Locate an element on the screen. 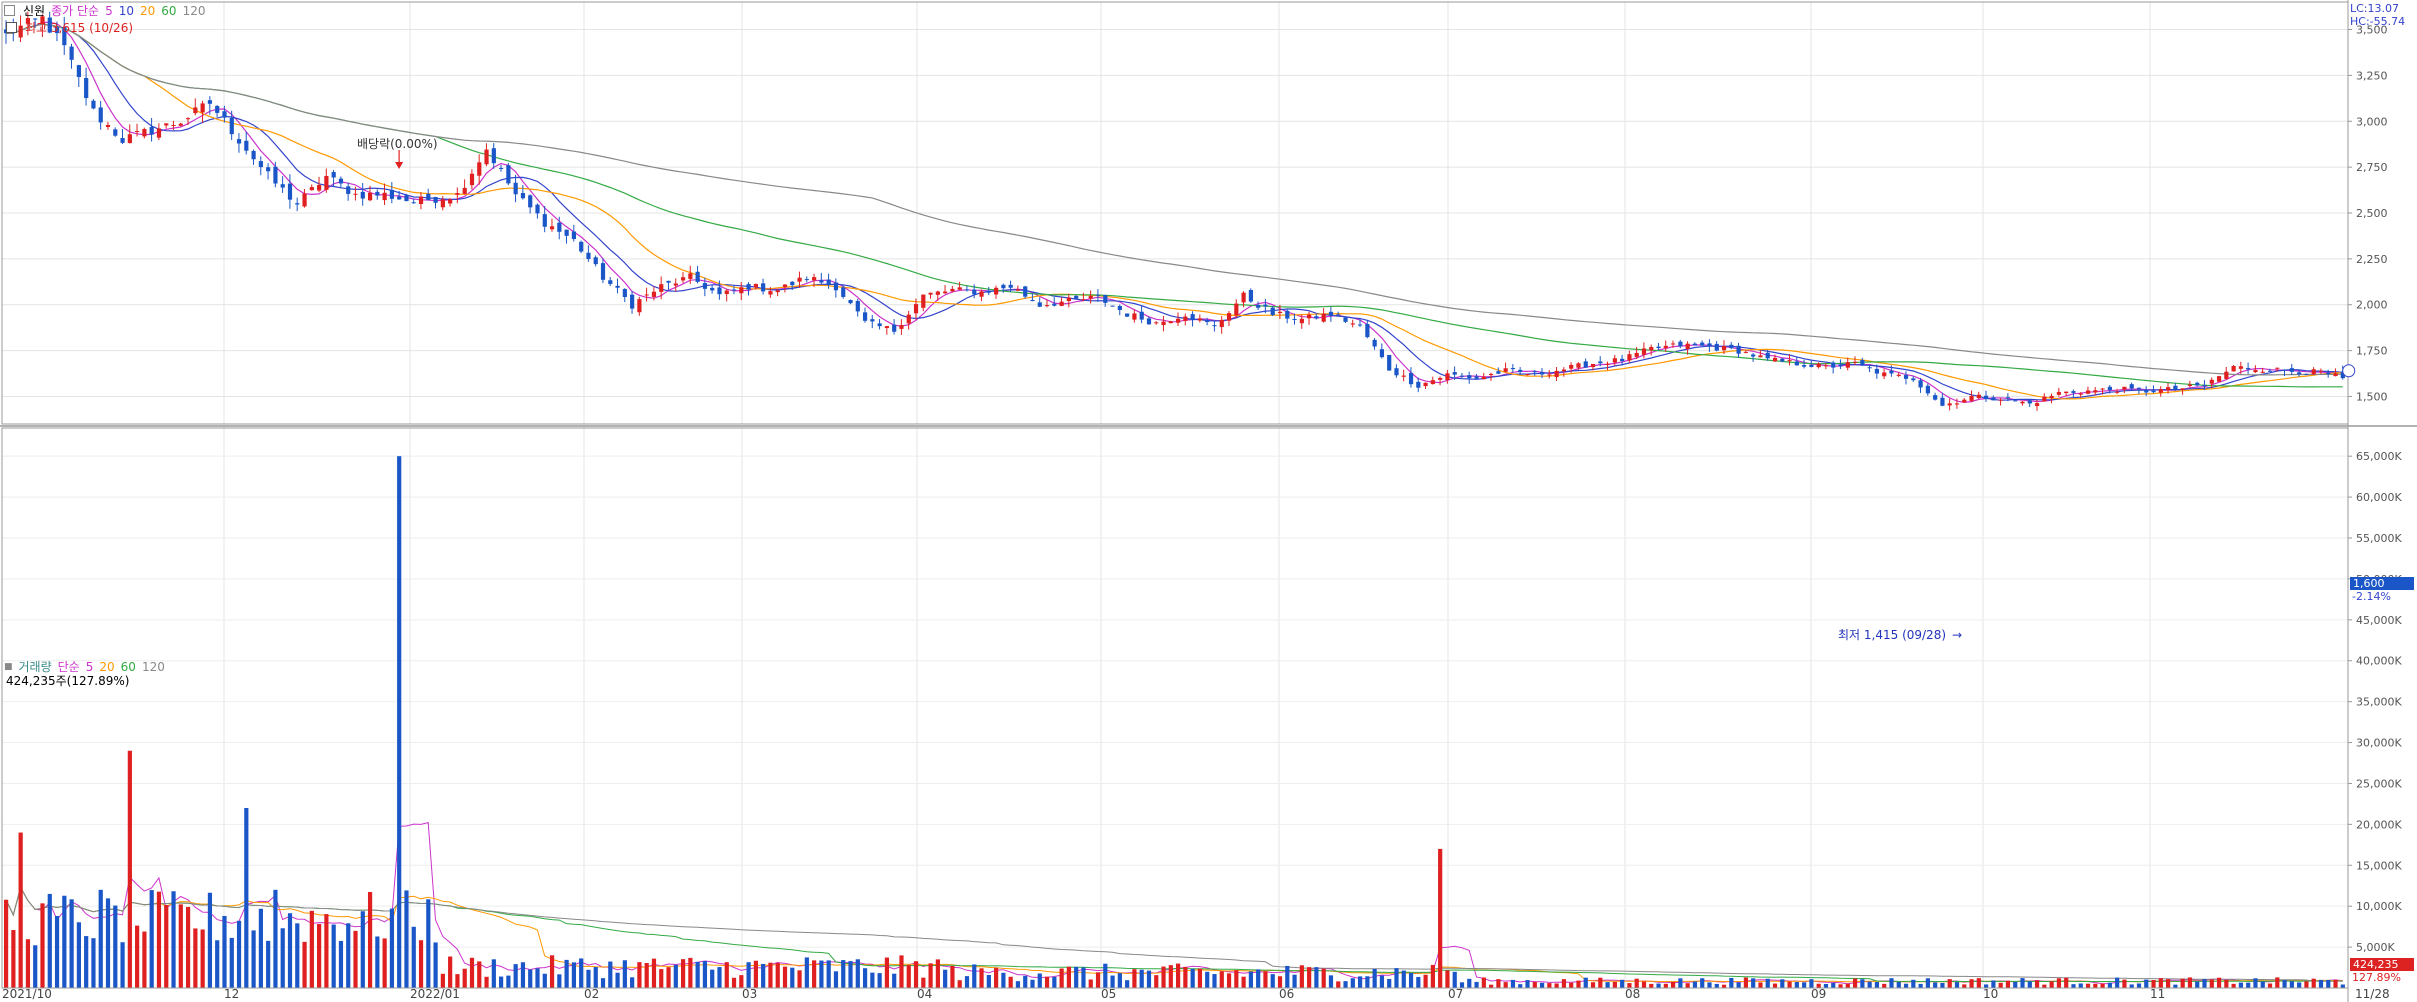  legend-toggle-box is located at coordinates (9, 10).